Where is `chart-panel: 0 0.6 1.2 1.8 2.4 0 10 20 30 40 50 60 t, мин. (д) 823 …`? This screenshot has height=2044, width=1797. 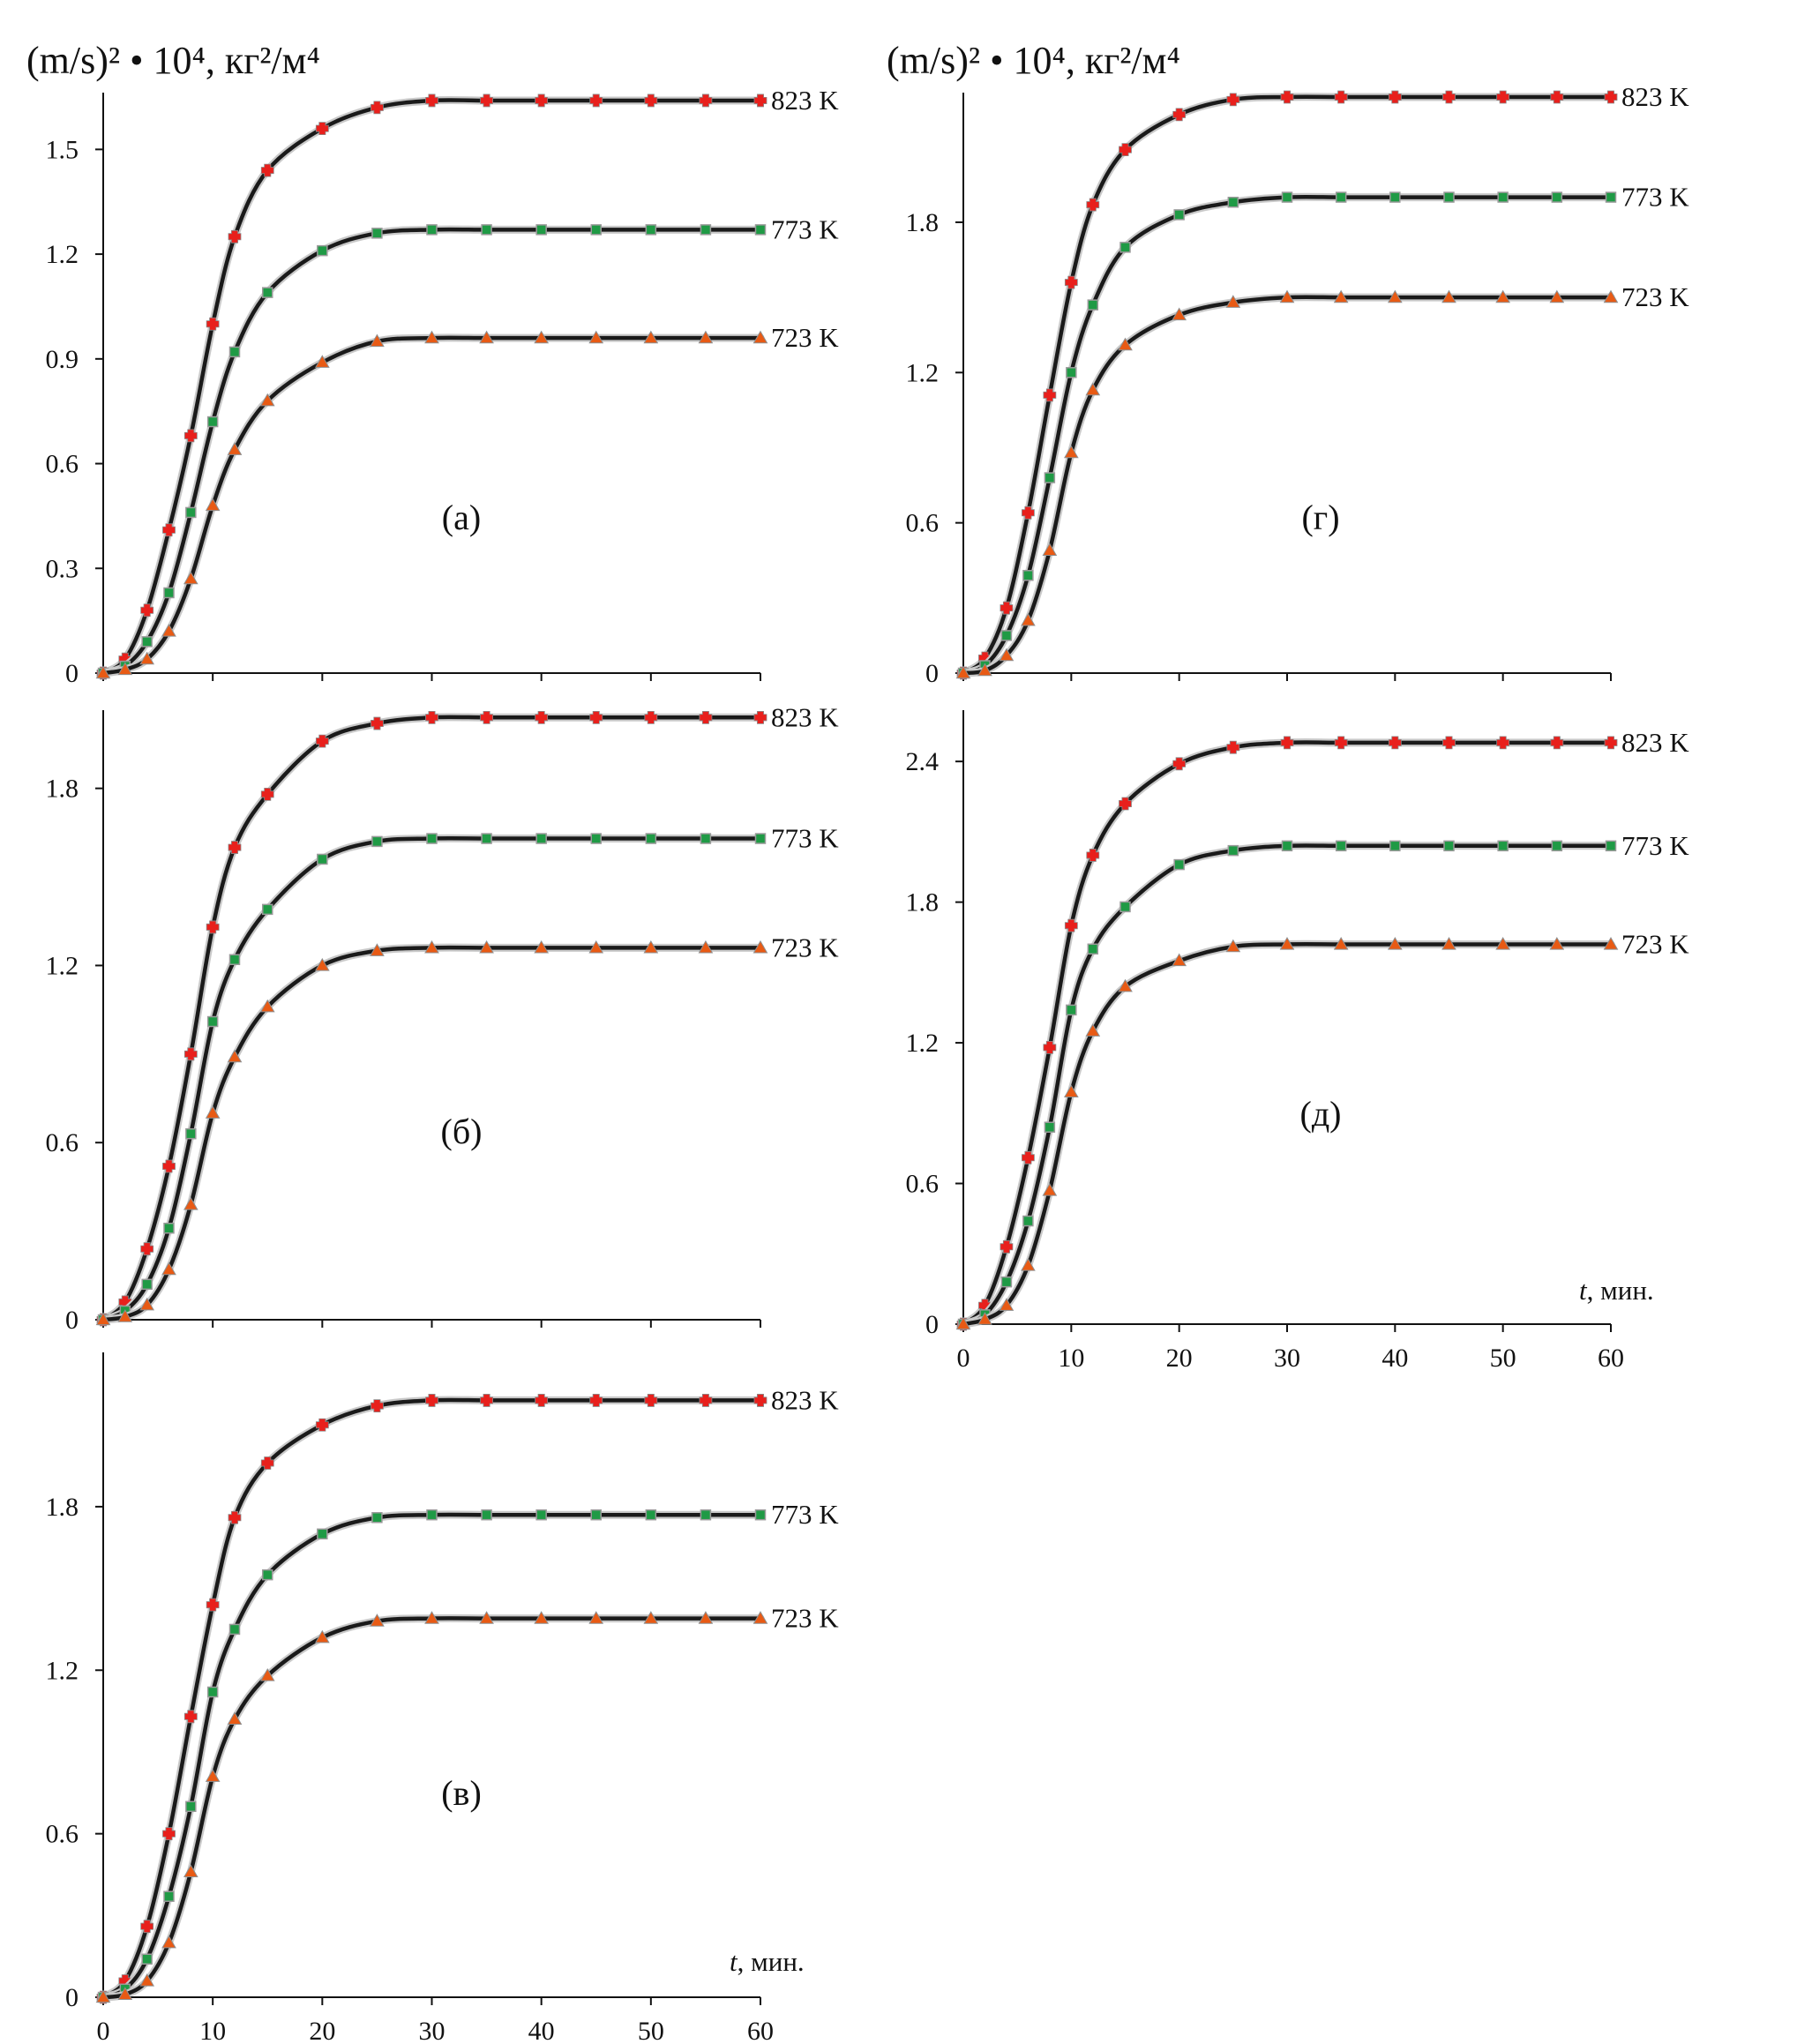 chart-panel: 0 0.6 1.2 1.8 2.4 0 10 20 30 40 50 60 t, мин. (д) 823 … is located at coordinates (1297, 1041).